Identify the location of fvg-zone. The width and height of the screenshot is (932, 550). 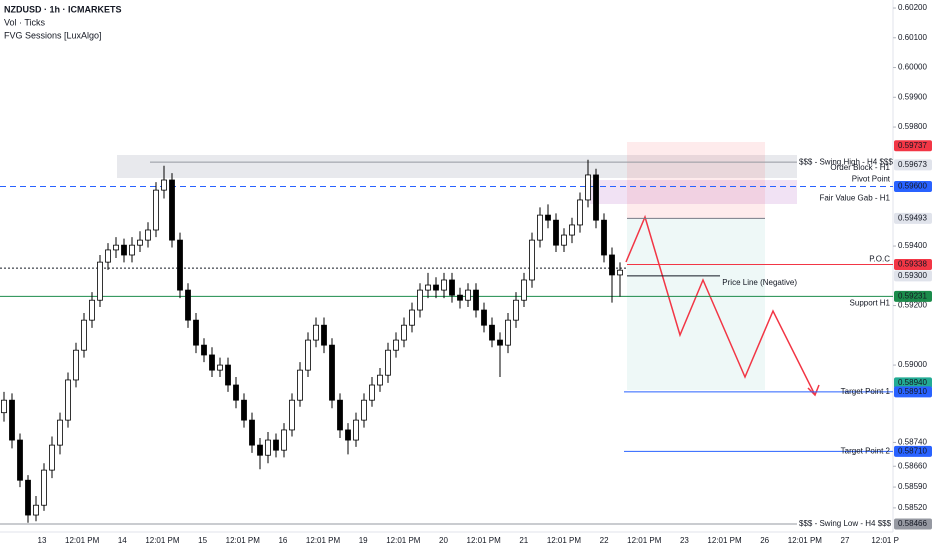
(693, 192).